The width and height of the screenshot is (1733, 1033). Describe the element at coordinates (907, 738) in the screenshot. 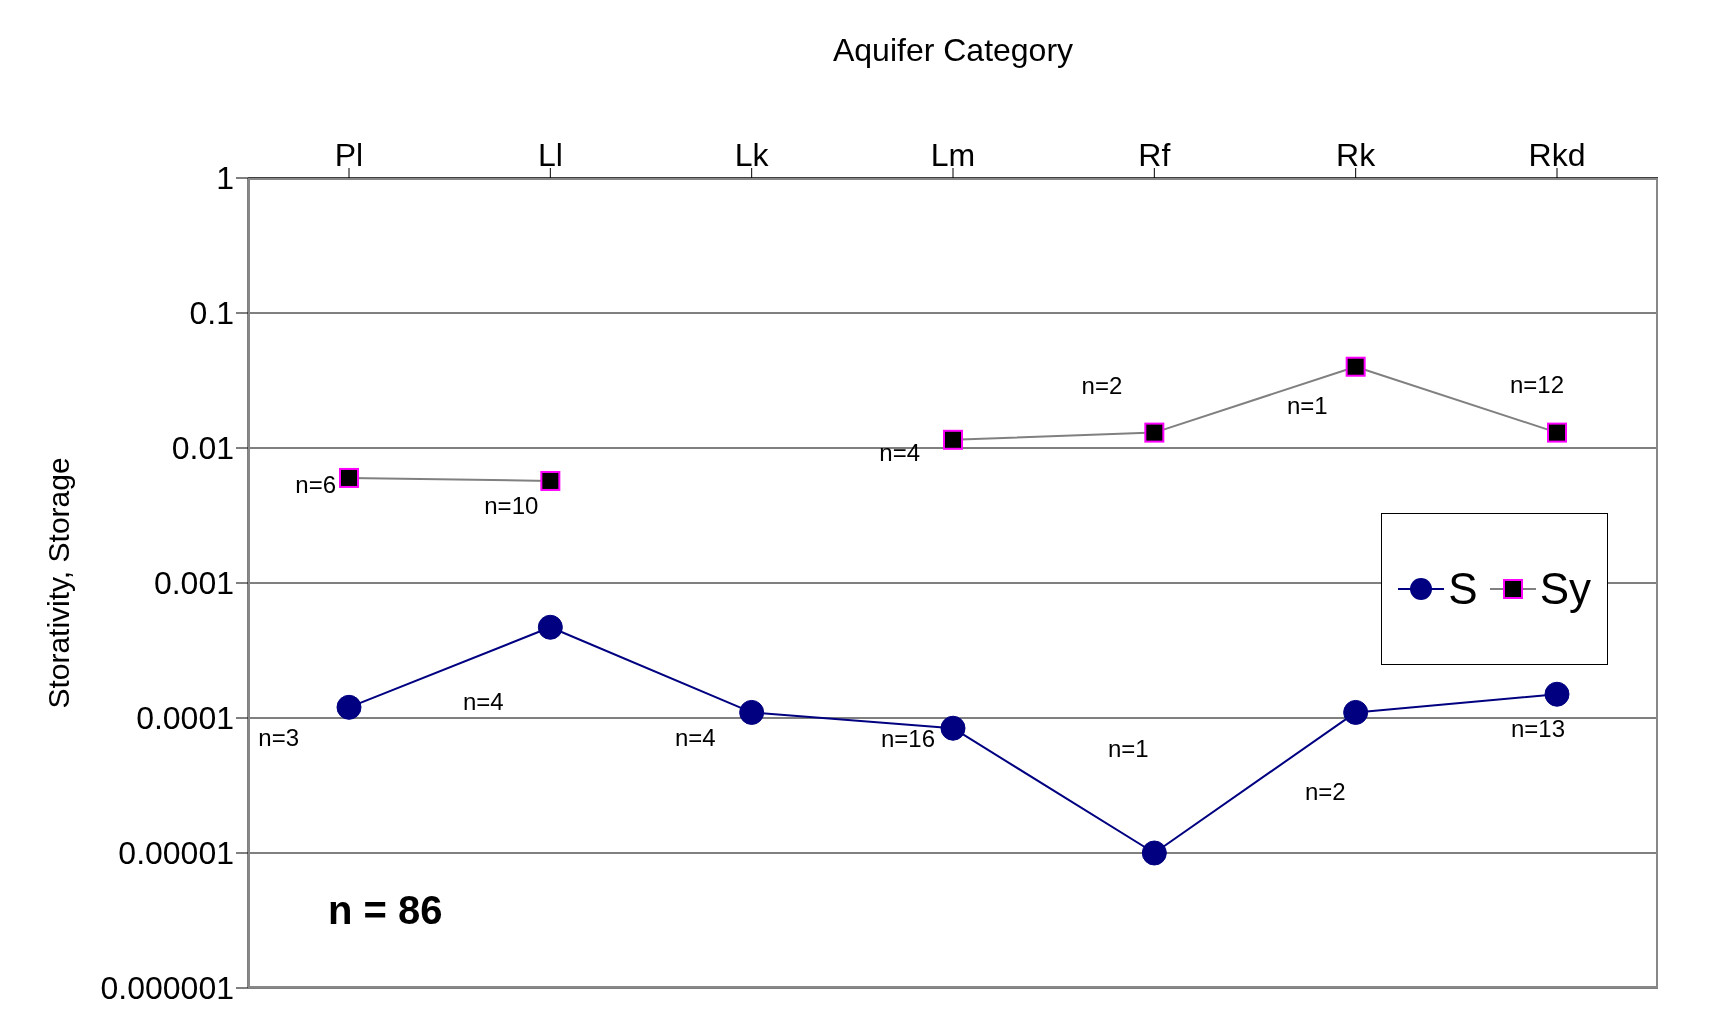

I see `annotation: n=16` at that location.